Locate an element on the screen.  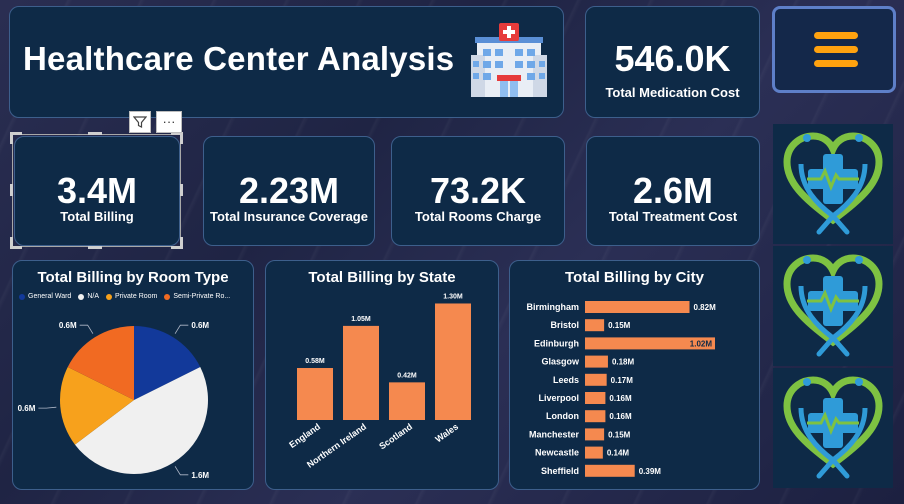
kpi-value: 73.2K is located at coordinates (478, 190).